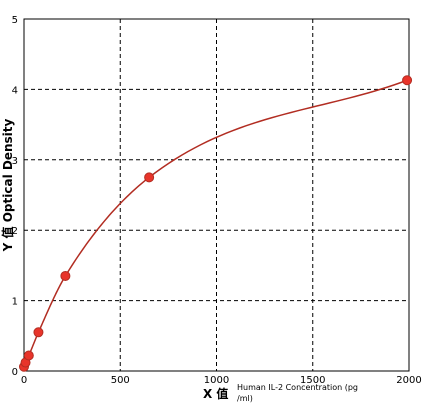  What do you see at coordinates (15, 372) in the screenshot?
I see `y-tick-label: 0` at bounding box center [15, 372].